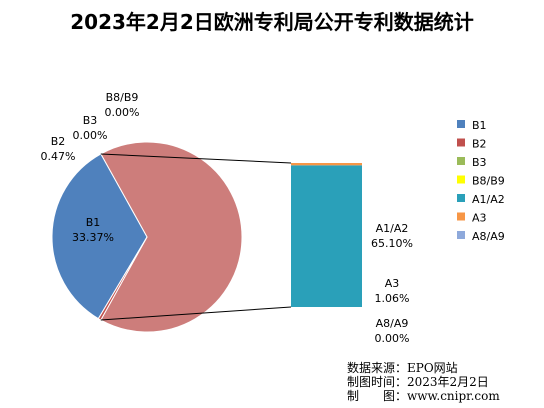  What do you see at coordinates (58, 141) in the screenshot?
I see `data-label-name-b2: B2` at bounding box center [58, 141].